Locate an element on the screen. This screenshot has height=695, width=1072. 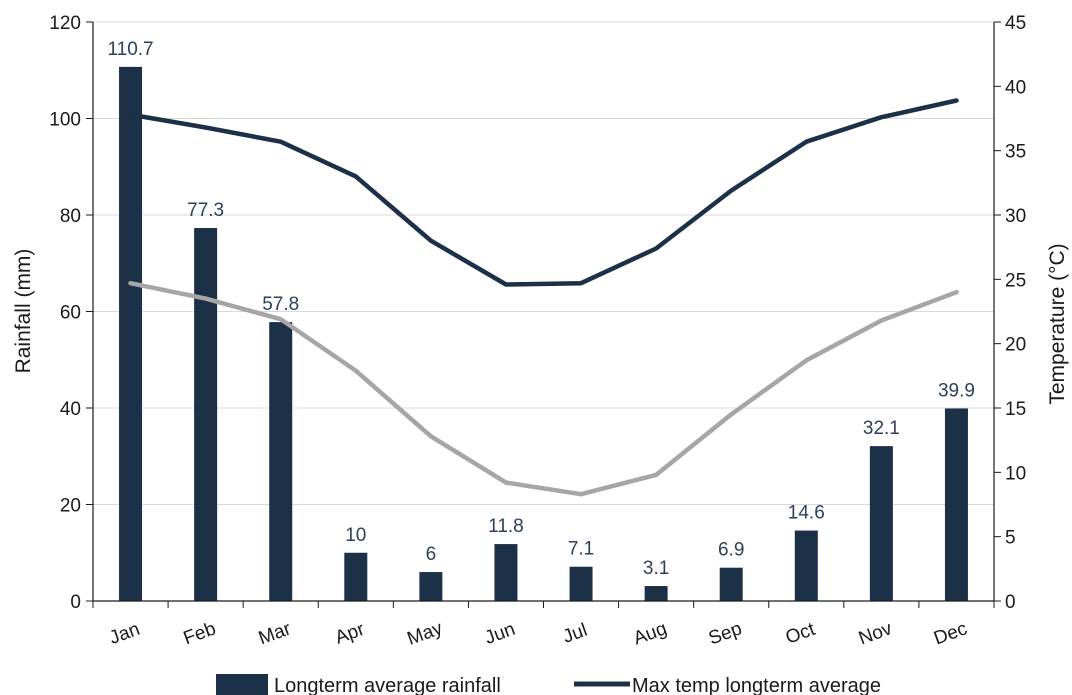
rainfall-label-jun: 11.8 is located at coordinates (506, 526).